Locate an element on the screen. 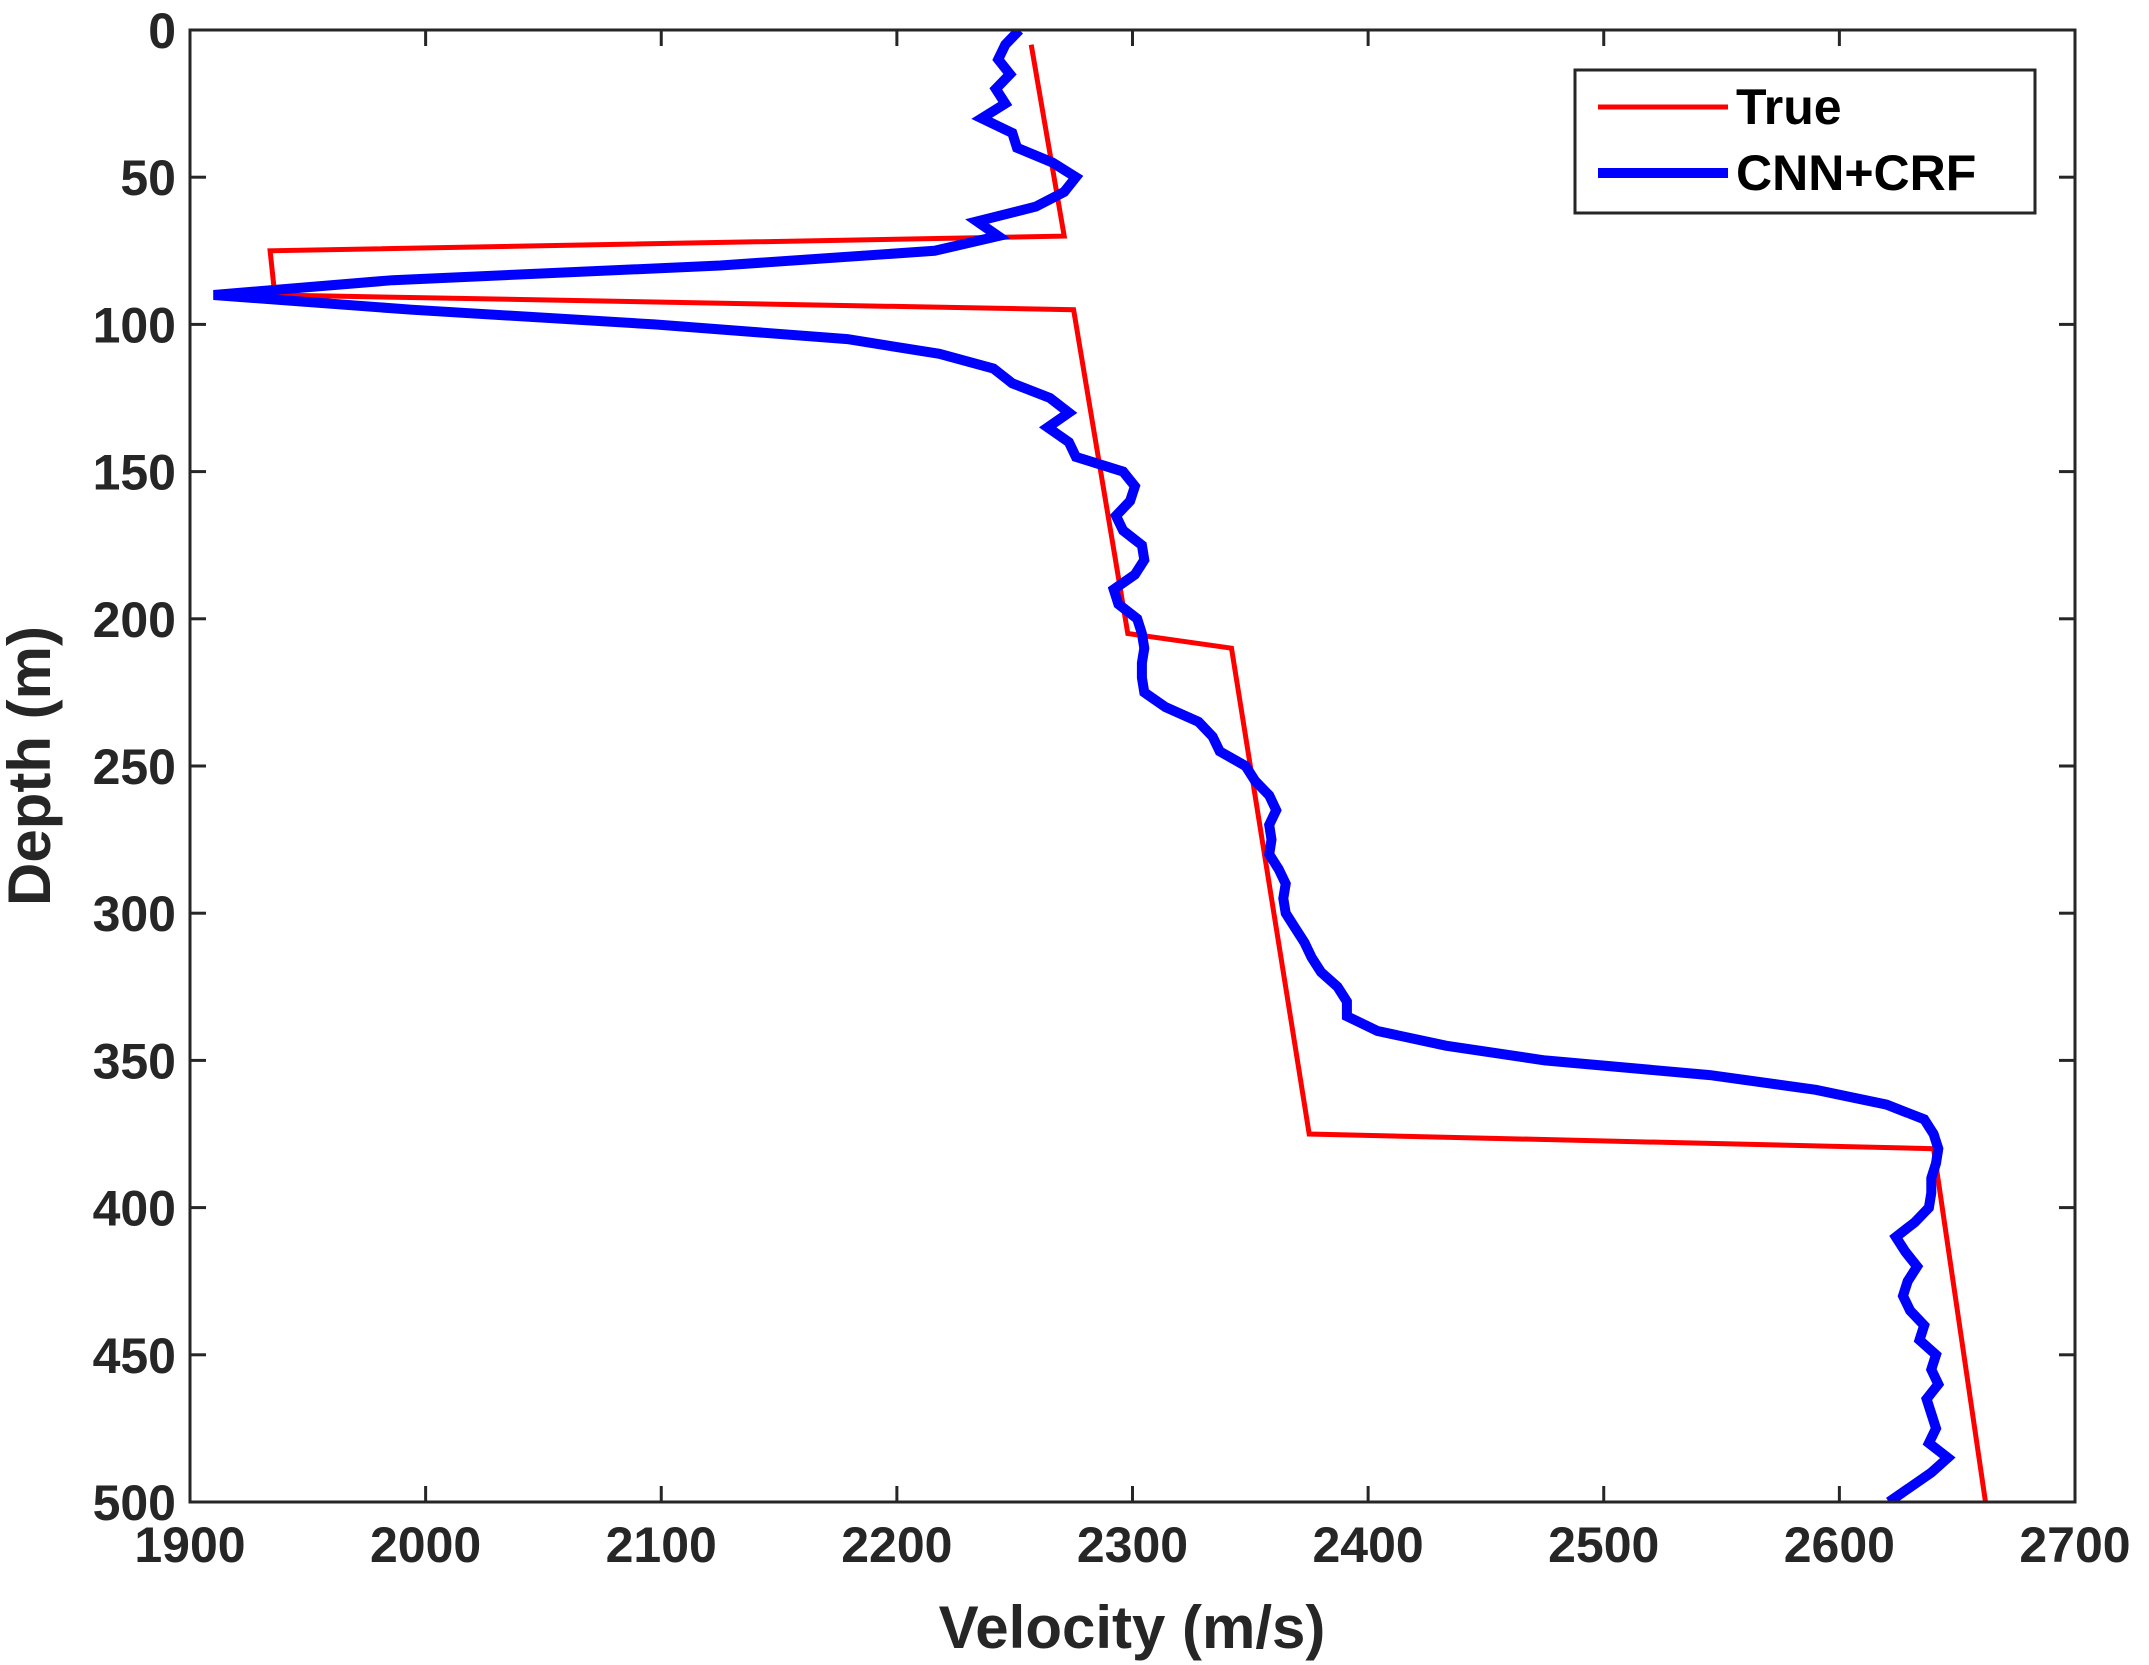  y-tick-label: 250 is located at coordinates (134, 767).